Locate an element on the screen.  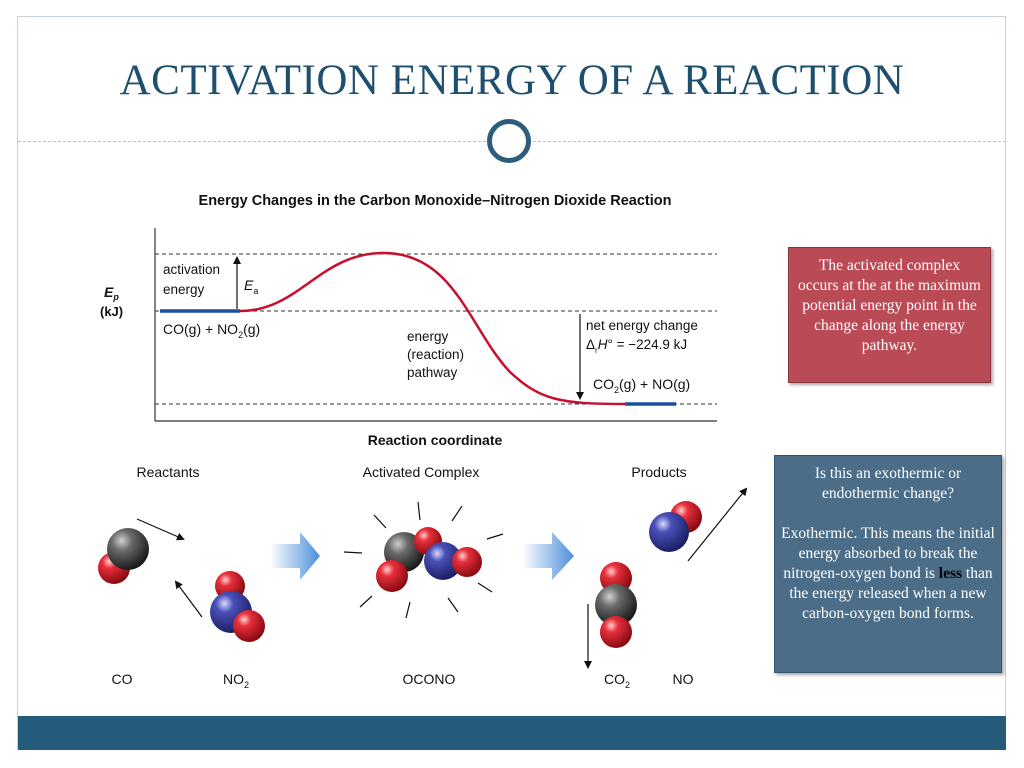
stage-products-label: Products is located at coordinates (658, 472).